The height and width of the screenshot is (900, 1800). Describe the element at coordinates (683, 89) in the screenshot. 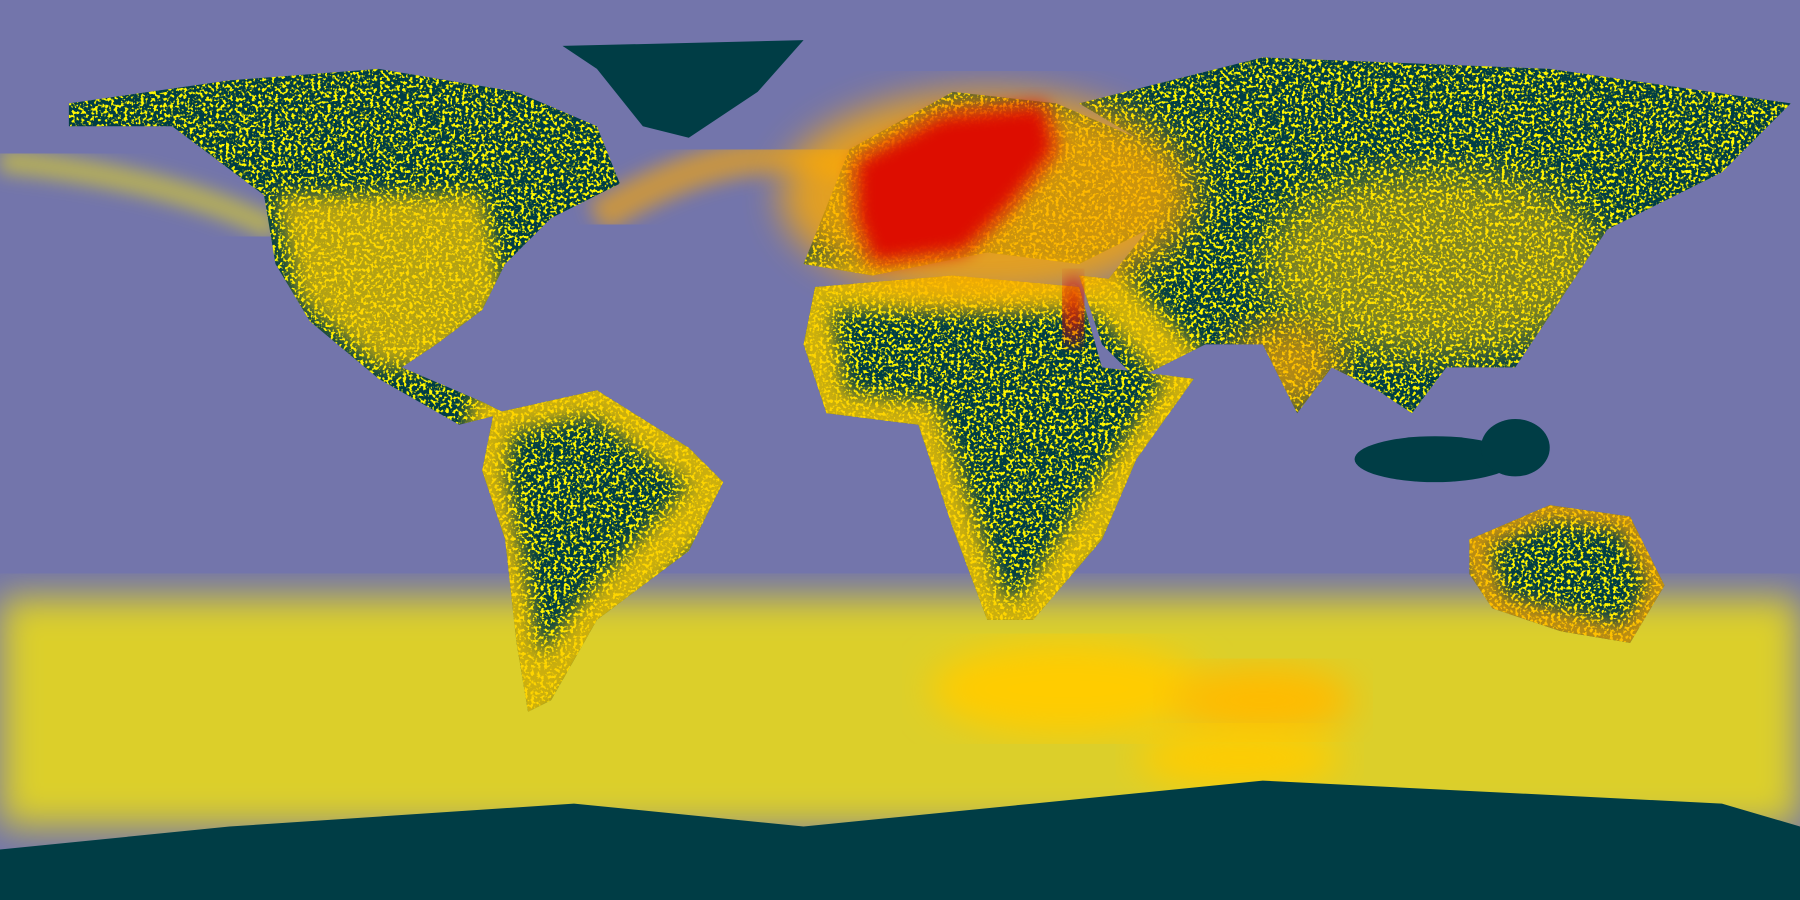

I see `greenland` at that location.